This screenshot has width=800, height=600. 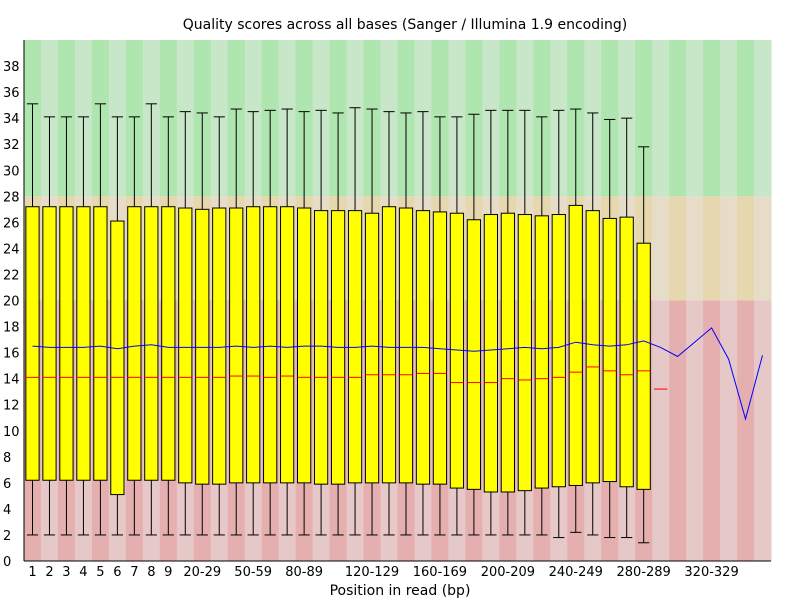 I want to click on y-tick-label: 6, so click(x=7, y=484).